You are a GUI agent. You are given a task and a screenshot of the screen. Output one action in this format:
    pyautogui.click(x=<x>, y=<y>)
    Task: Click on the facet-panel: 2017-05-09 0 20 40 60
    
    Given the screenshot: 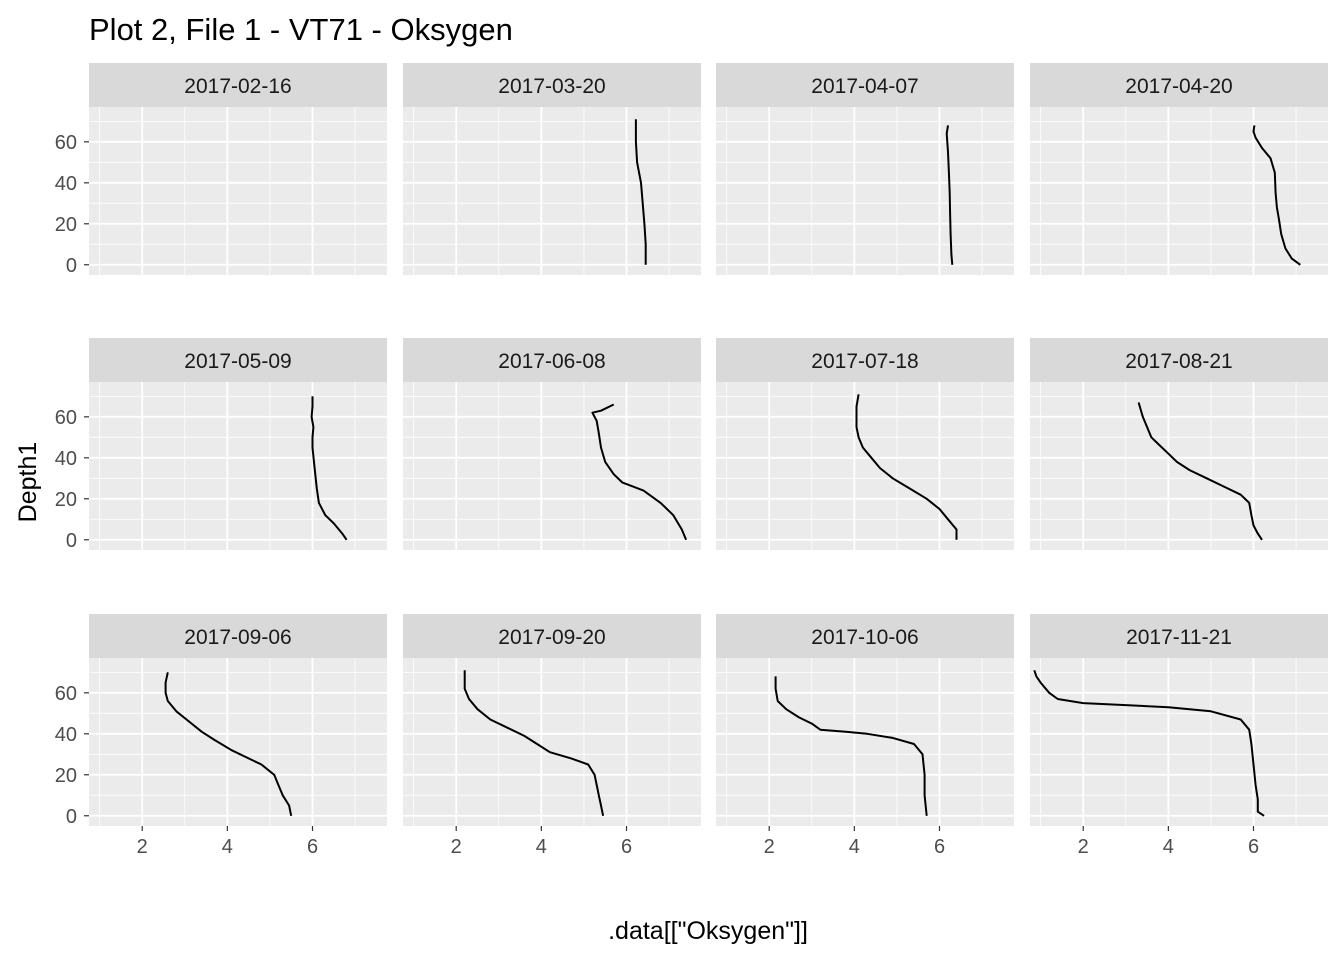 What is the action you would take?
    pyautogui.click(x=221, y=445)
    